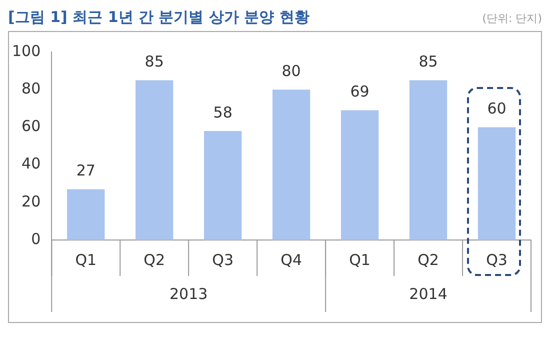 Image resolution: width=550 pixels, height=340 pixels. I want to click on y-tick-label: 80, so click(31, 88).